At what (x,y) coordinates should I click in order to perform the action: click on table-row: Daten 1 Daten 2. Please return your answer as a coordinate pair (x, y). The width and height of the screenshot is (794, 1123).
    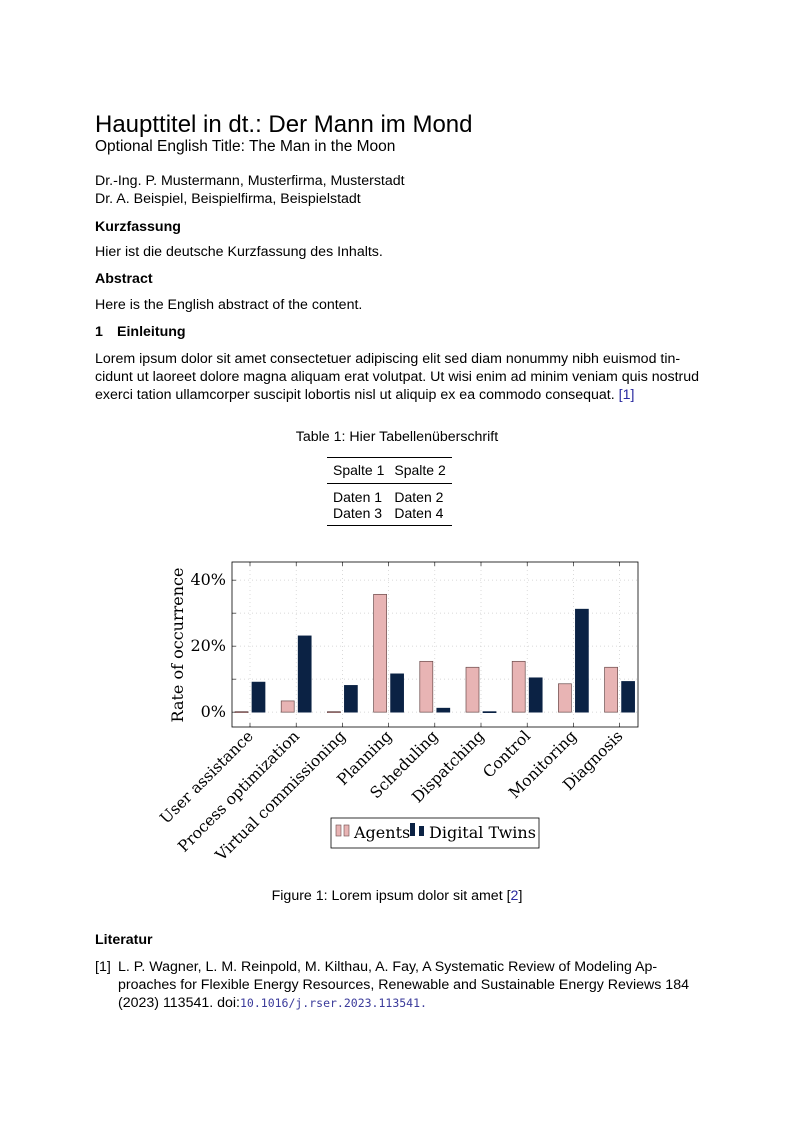
    Looking at the image, I should click on (389, 494).